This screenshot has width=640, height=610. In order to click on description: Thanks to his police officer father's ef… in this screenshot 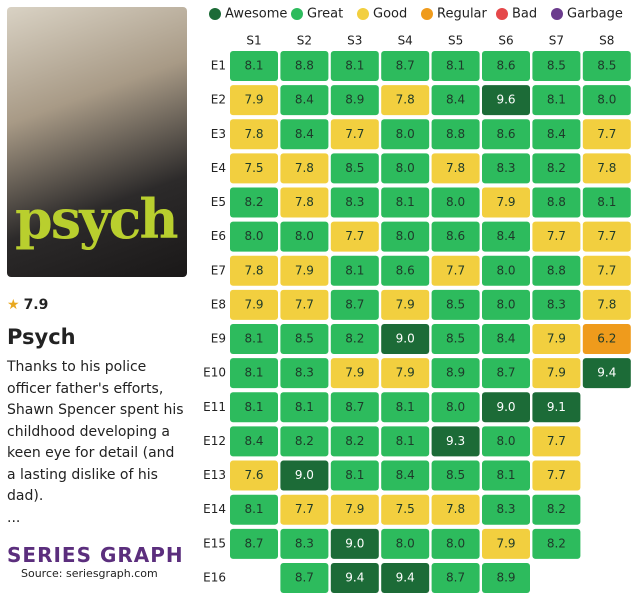, I will do `click(96, 443)`.